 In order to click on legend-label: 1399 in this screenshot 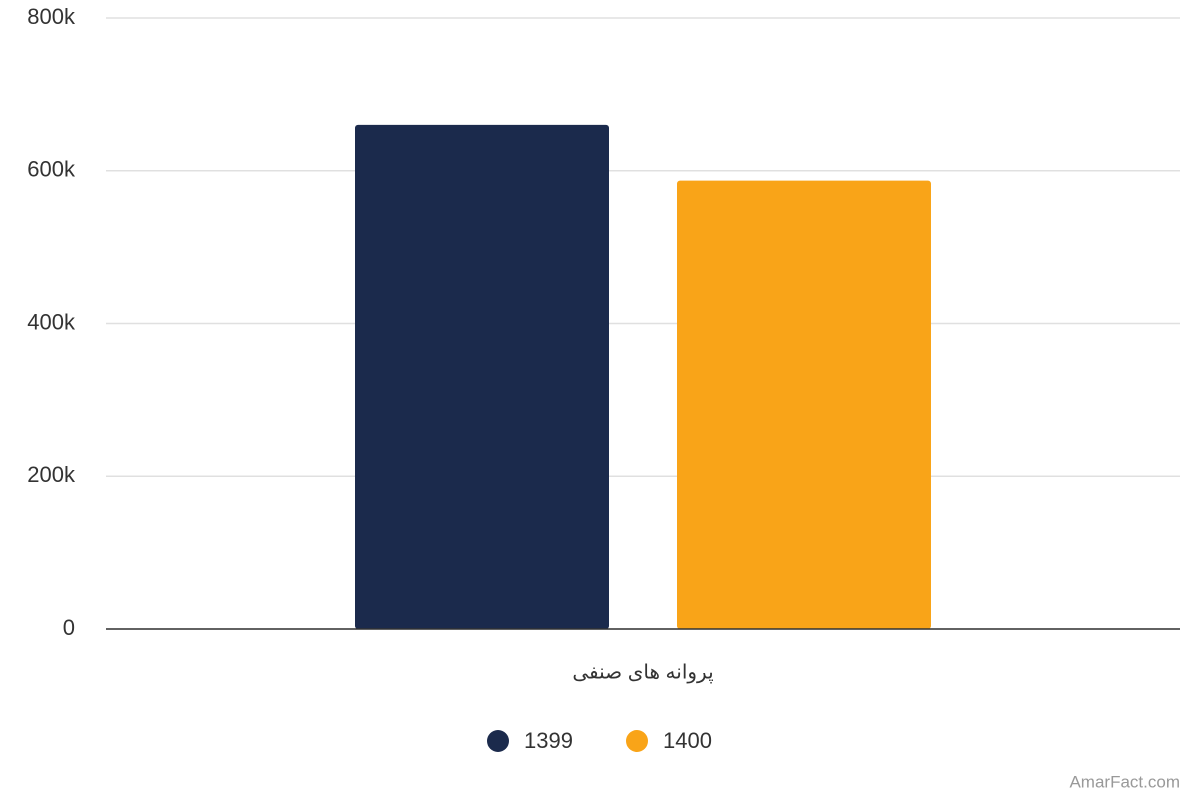, I will do `click(548, 740)`.